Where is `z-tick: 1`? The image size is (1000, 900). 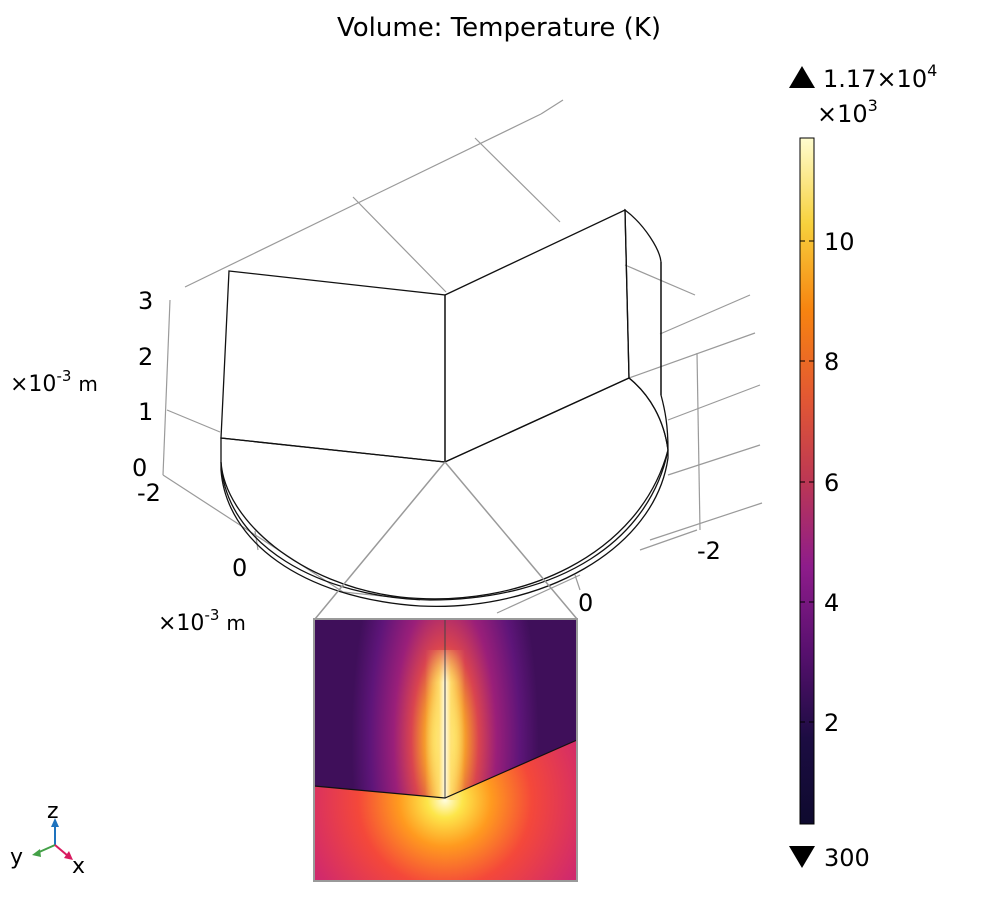
z-tick: 1 is located at coordinates (145, 412).